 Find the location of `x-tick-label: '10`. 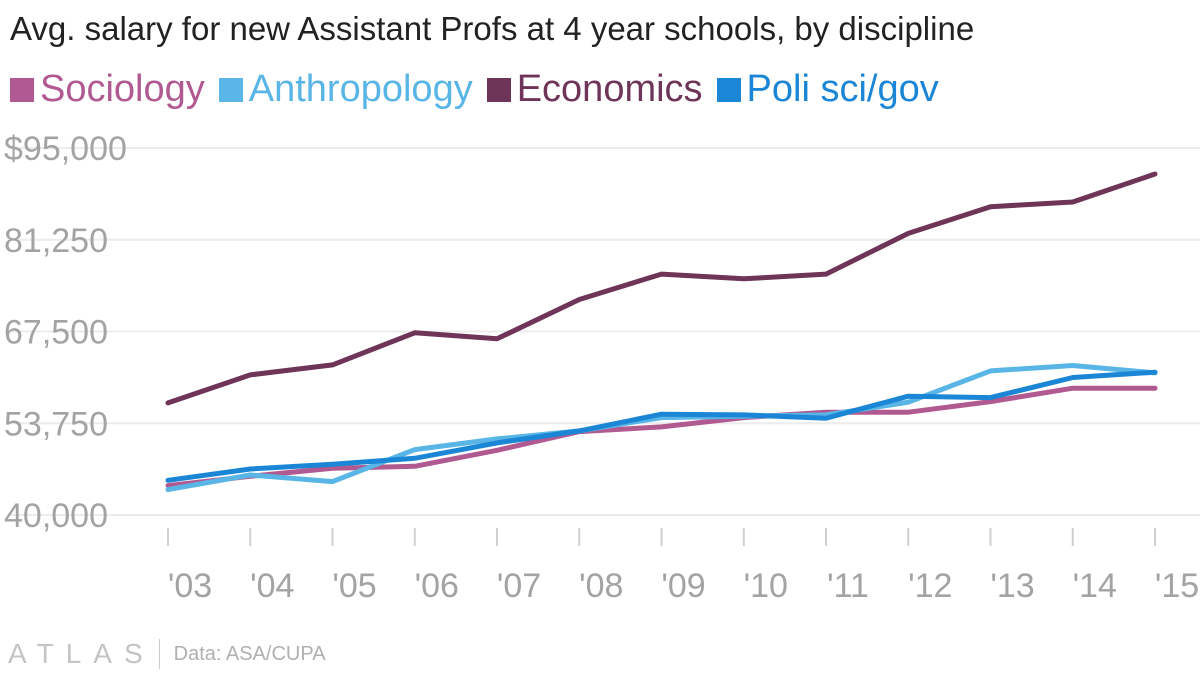

x-tick-label: '10 is located at coordinates (766, 586).